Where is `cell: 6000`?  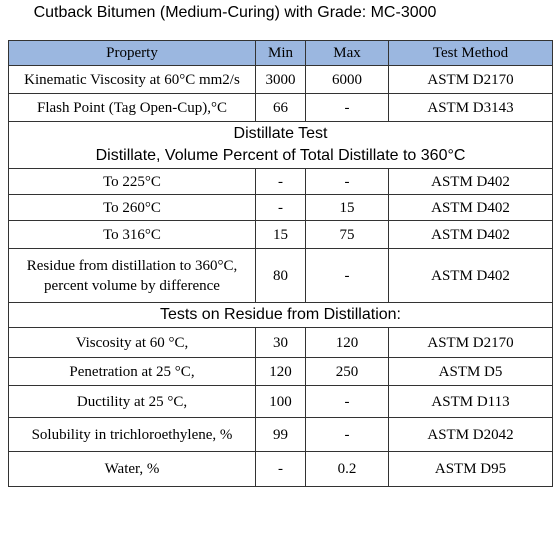 cell: 6000 is located at coordinates (347, 79).